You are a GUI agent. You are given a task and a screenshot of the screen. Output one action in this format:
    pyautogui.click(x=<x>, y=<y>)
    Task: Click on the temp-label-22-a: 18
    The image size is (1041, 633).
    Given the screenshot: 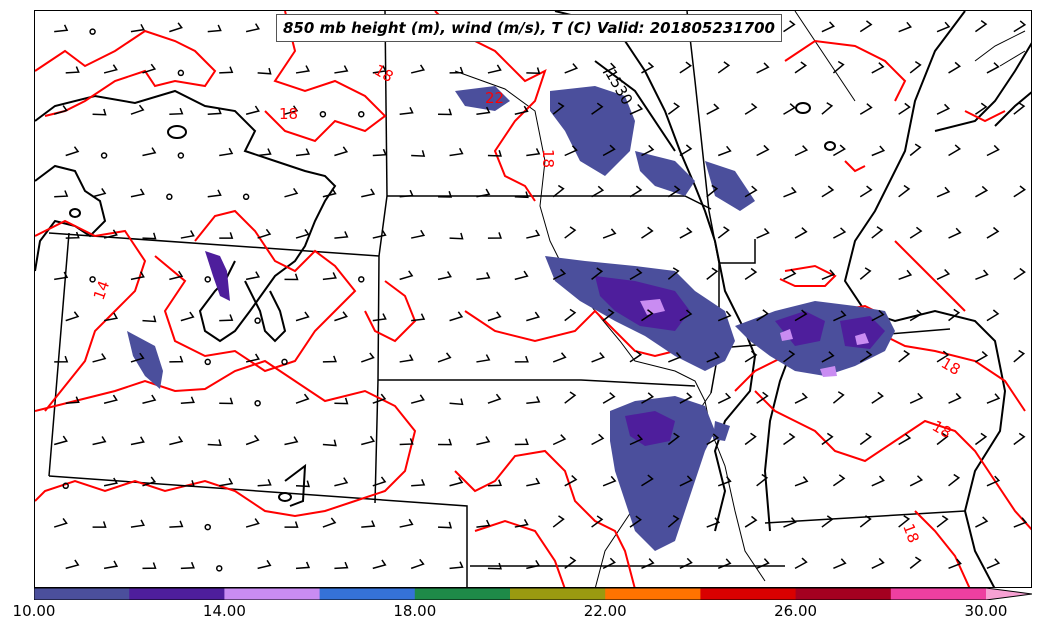 What is the action you would take?
    pyautogui.click(x=910, y=533)
    